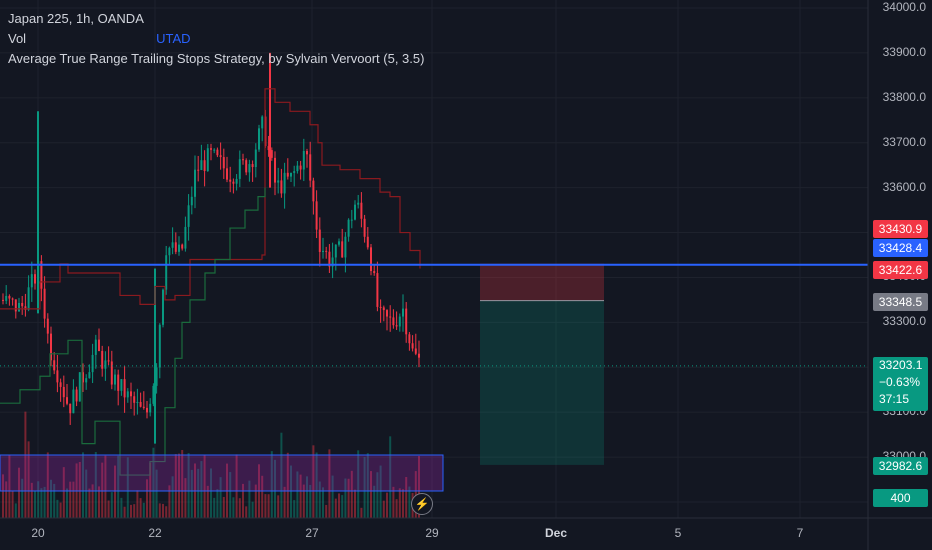 This screenshot has width=932, height=550. What do you see at coordinates (76, 18) in the screenshot?
I see `symbol-title: Japan 225, 1h, OANDA` at bounding box center [76, 18].